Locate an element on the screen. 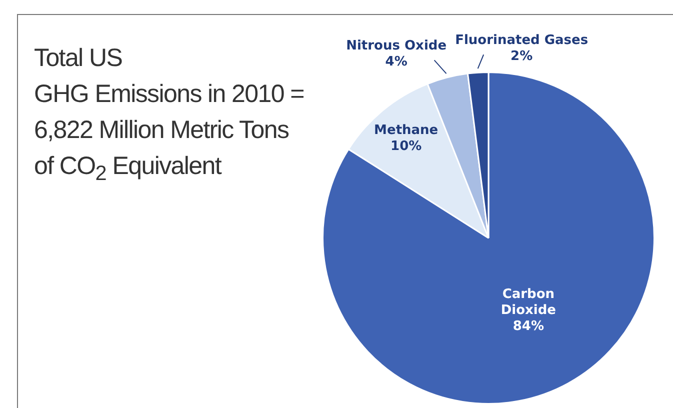 This screenshot has height=408, width=673. slice-label: Fluorinated Gases is located at coordinates (521, 40).